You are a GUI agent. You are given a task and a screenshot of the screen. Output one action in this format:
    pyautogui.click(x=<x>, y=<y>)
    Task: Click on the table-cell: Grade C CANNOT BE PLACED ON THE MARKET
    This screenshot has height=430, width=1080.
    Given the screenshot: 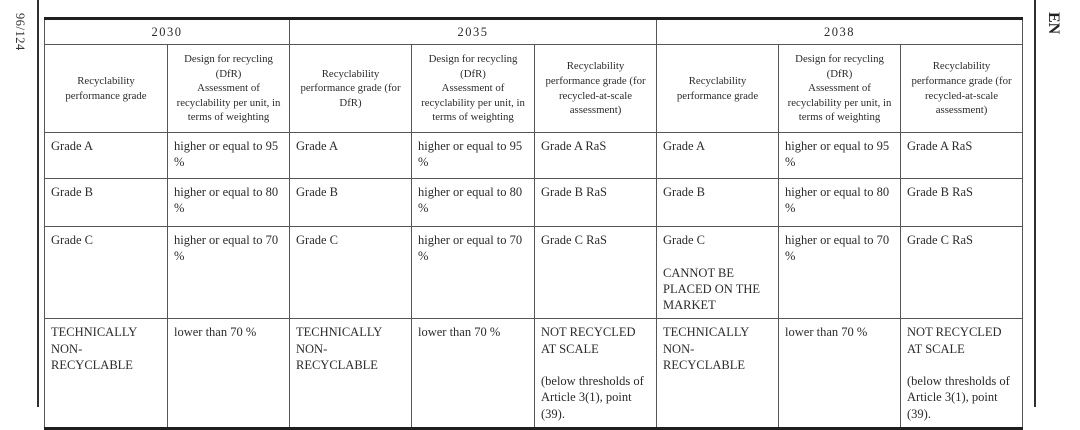 What is the action you would take?
    pyautogui.click(x=718, y=272)
    